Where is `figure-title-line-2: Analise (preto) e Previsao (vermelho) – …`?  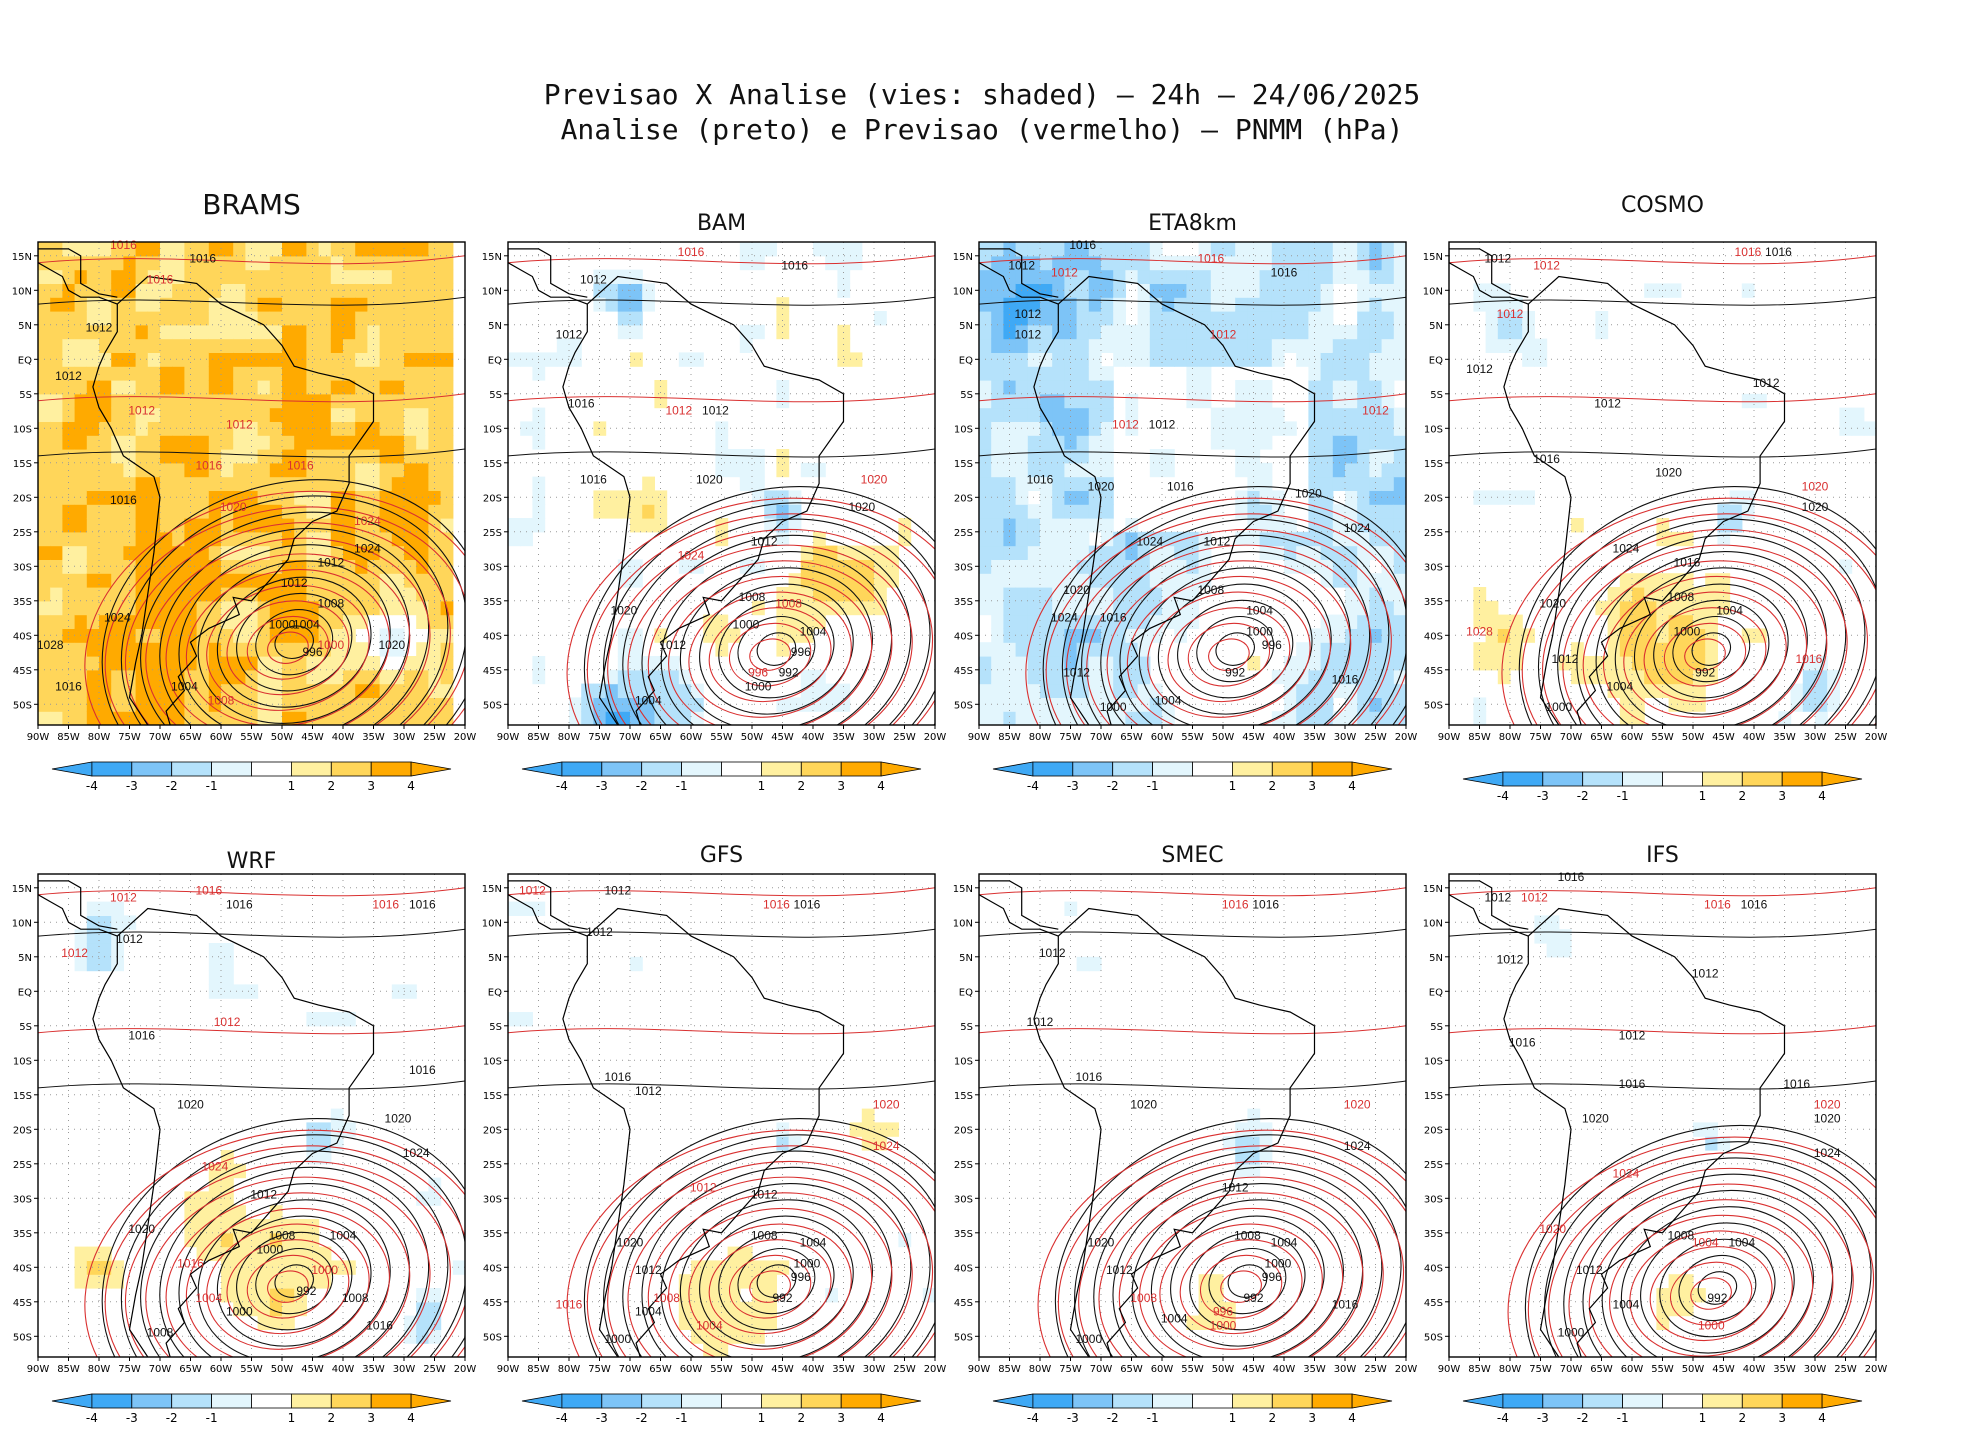 figure-title-line-2: Analise (preto) e Previsao (vermelho) – … is located at coordinates (982, 129).